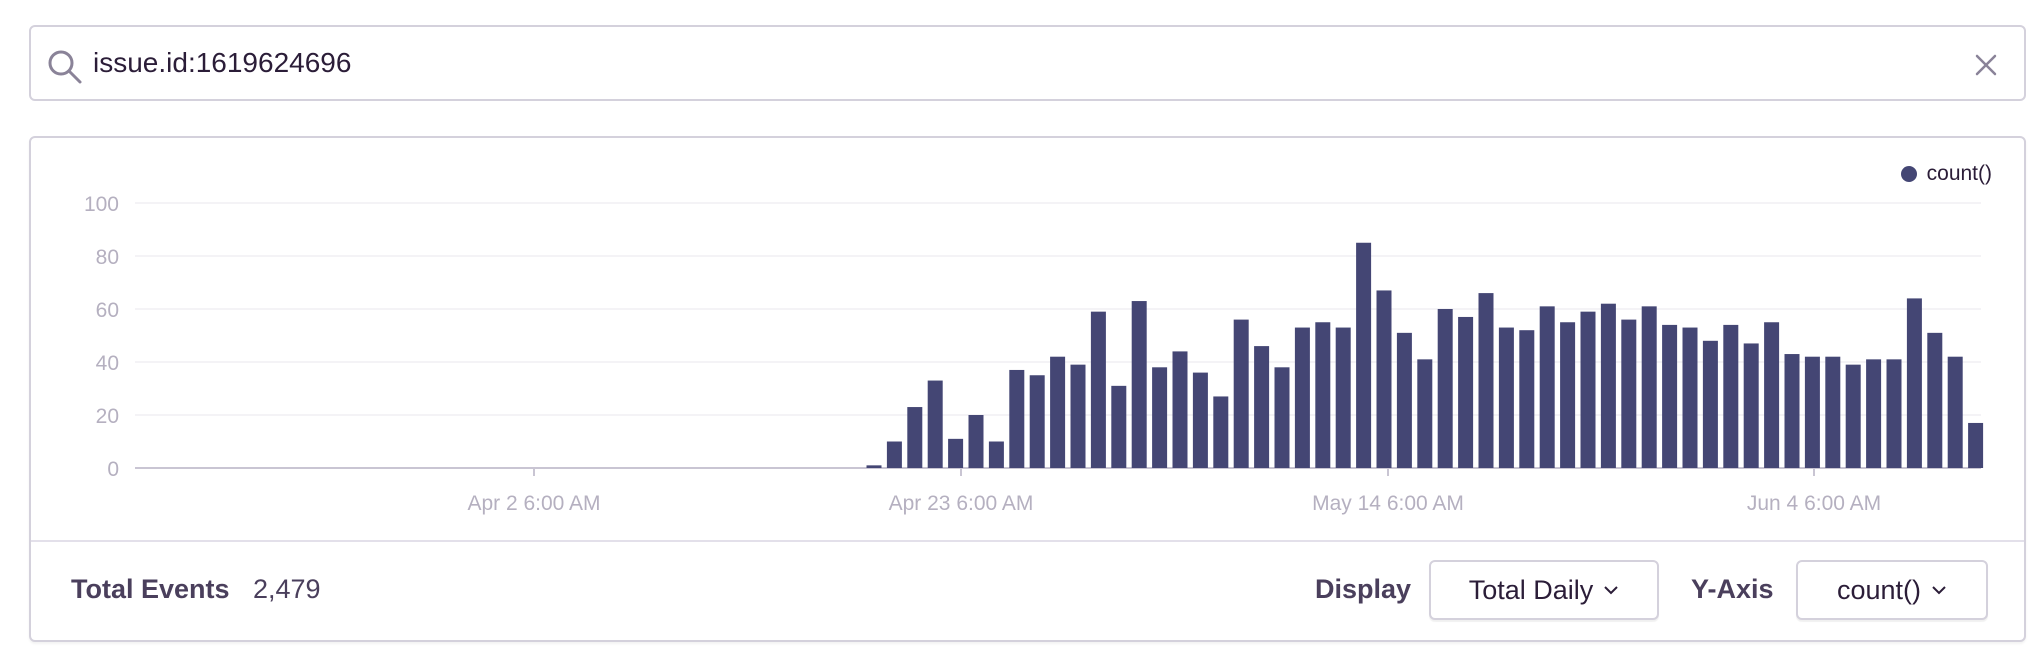 This screenshot has width=2042, height=660. What do you see at coordinates (107, 363) in the screenshot?
I see `y-tick-label: 40` at bounding box center [107, 363].